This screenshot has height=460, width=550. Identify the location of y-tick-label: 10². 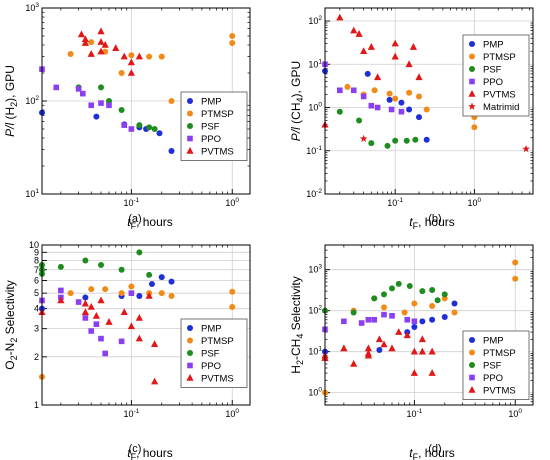
(315, 20).